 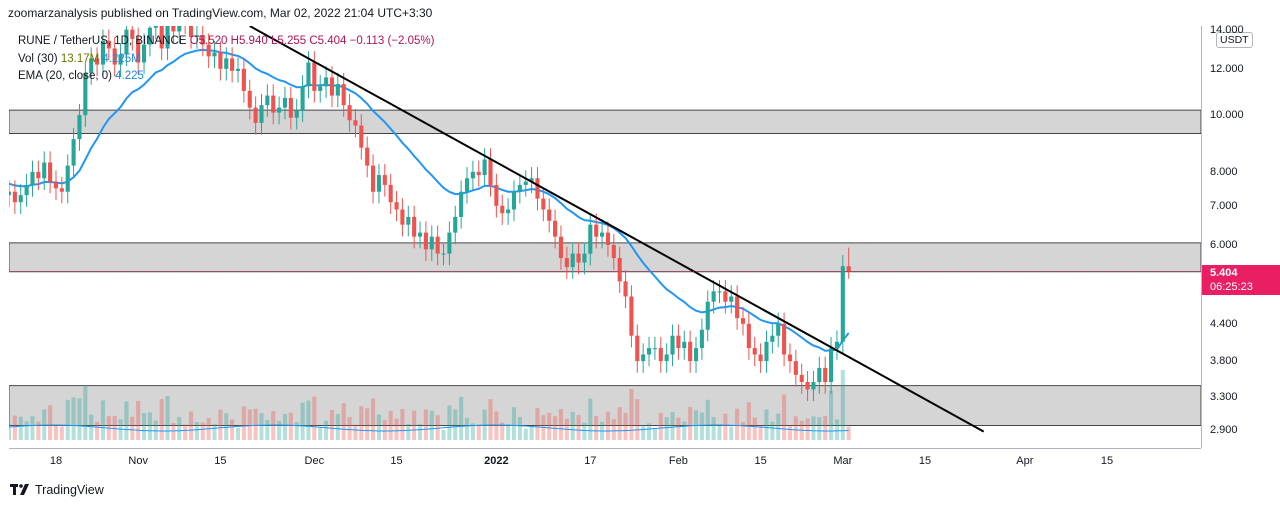 What do you see at coordinates (328, 41) in the screenshot?
I see `ohlc-close: C5.404` at bounding box center [328, 41].